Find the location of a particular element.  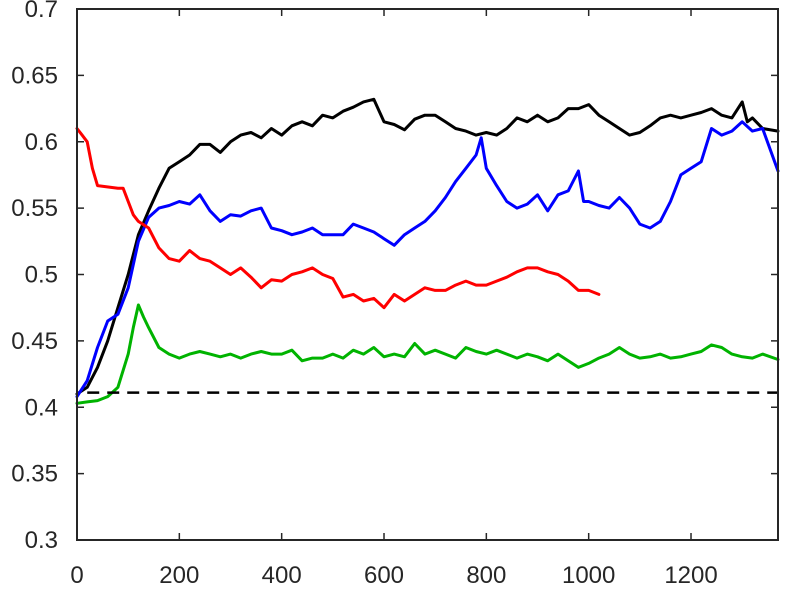

y-tick-label: 0.5 is located at coordinates (41, 275).